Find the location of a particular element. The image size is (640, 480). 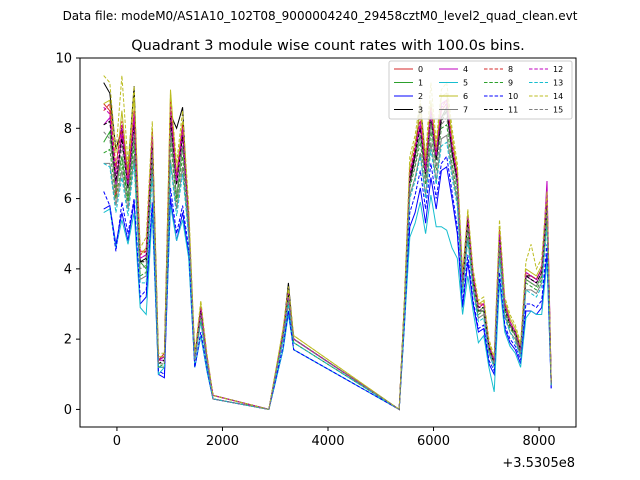

x-tick-label: 8000 is located at coordinates (539, 441).